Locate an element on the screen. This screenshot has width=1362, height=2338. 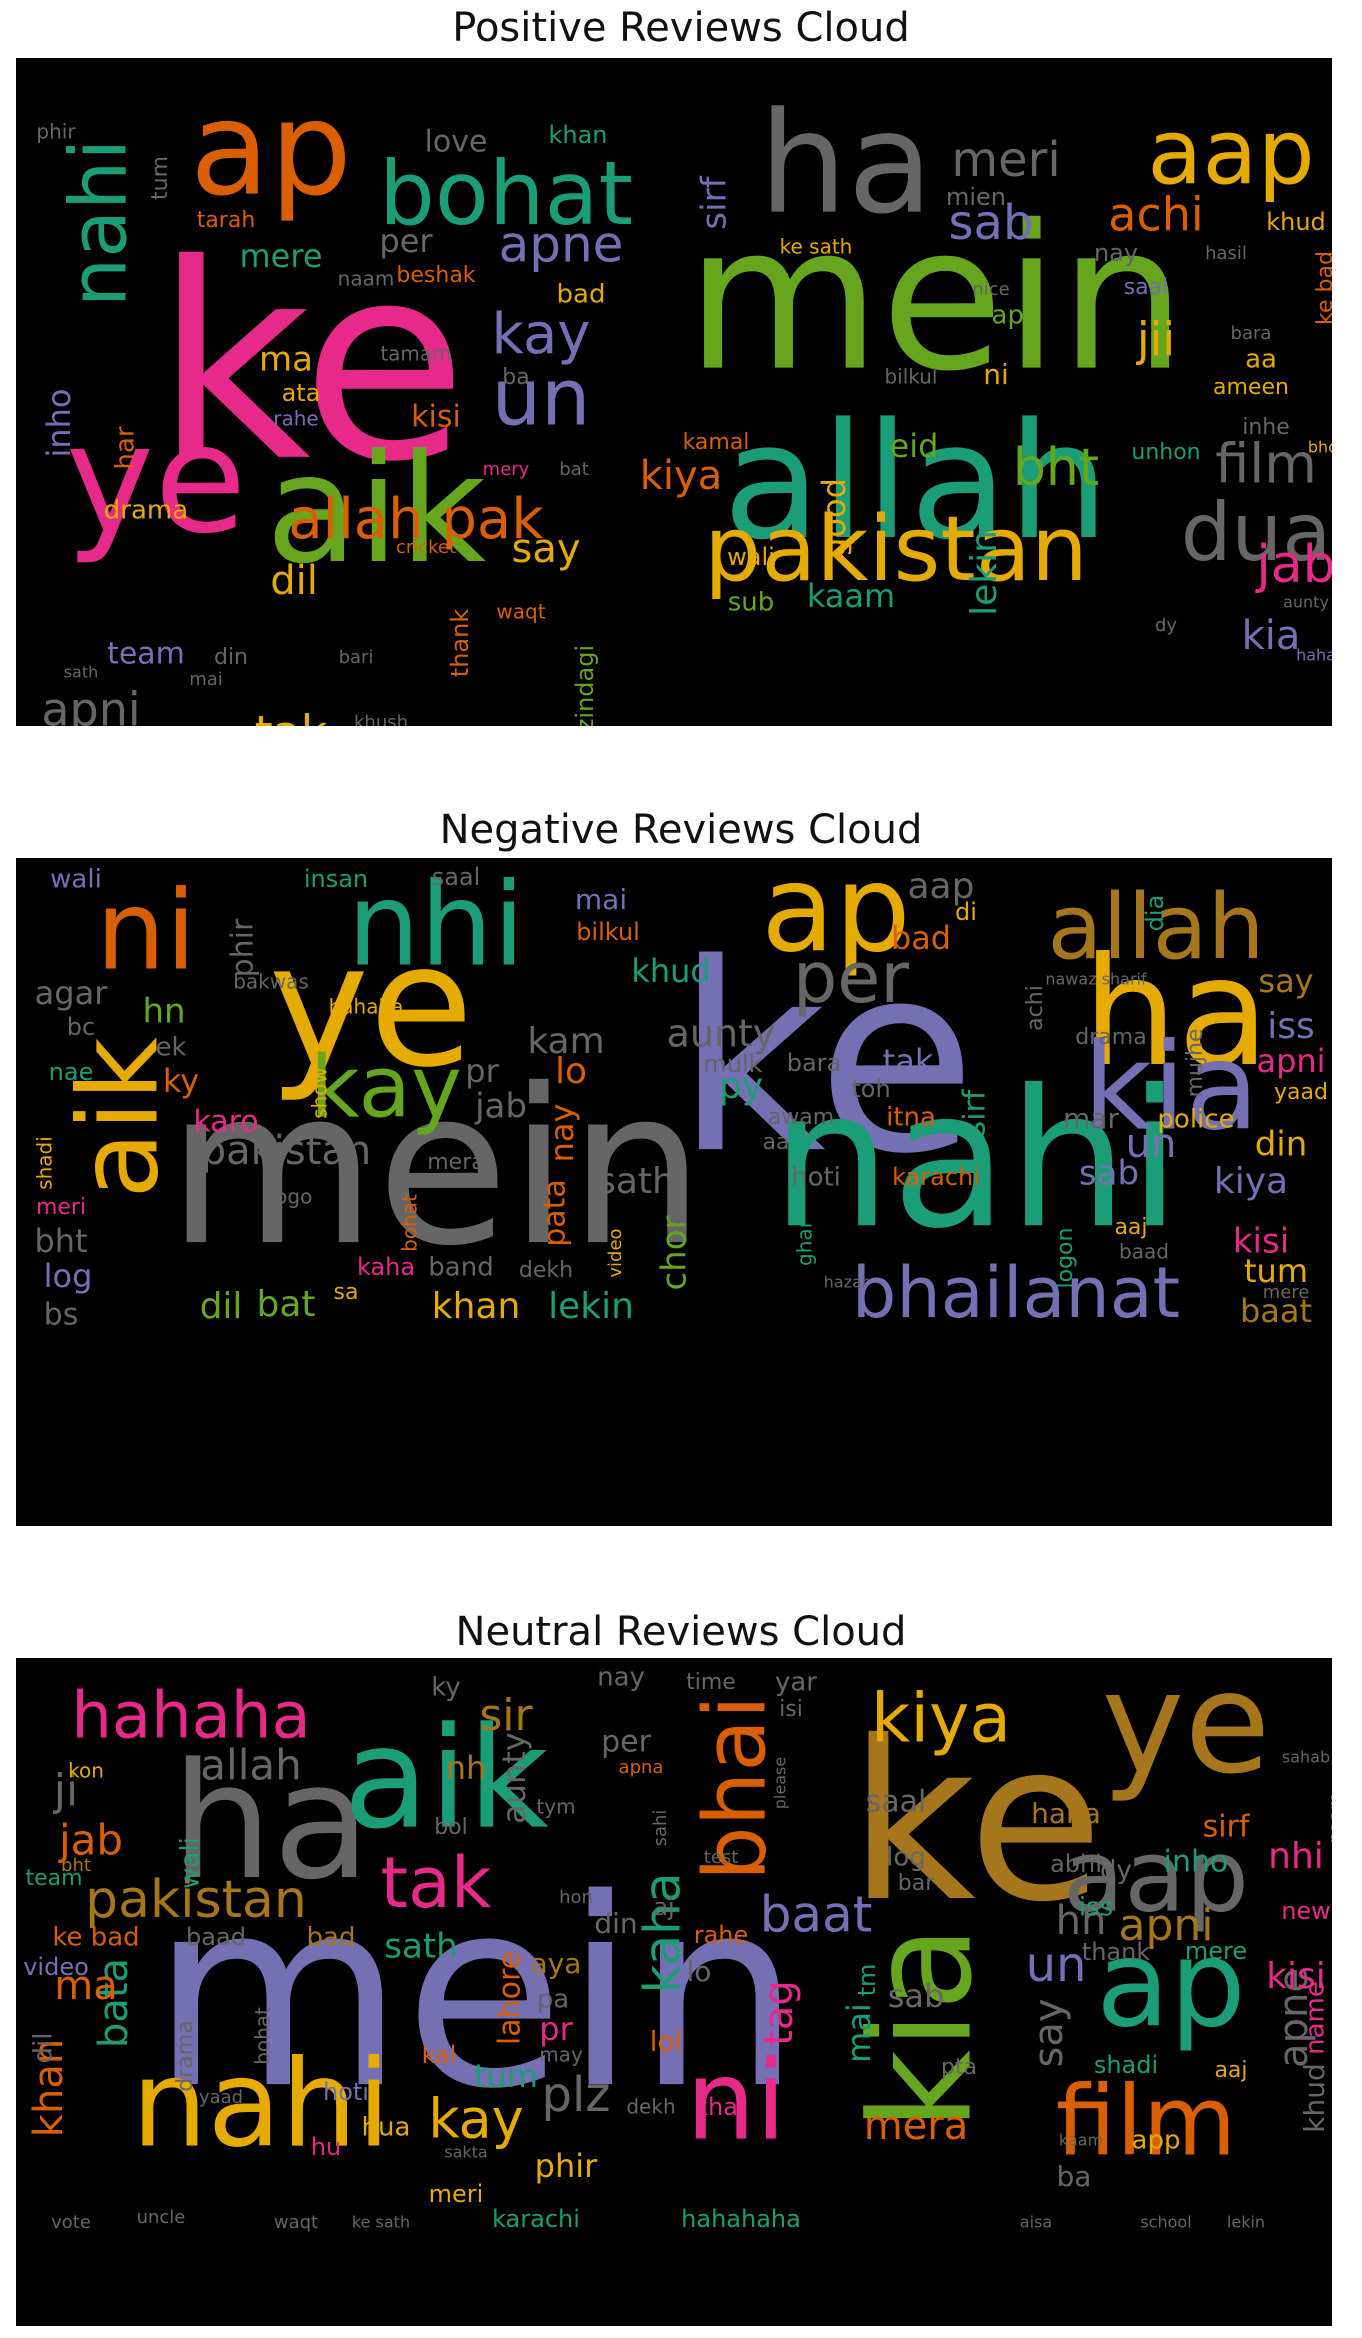
cloud-word: love is located at coordinates (456, 142).